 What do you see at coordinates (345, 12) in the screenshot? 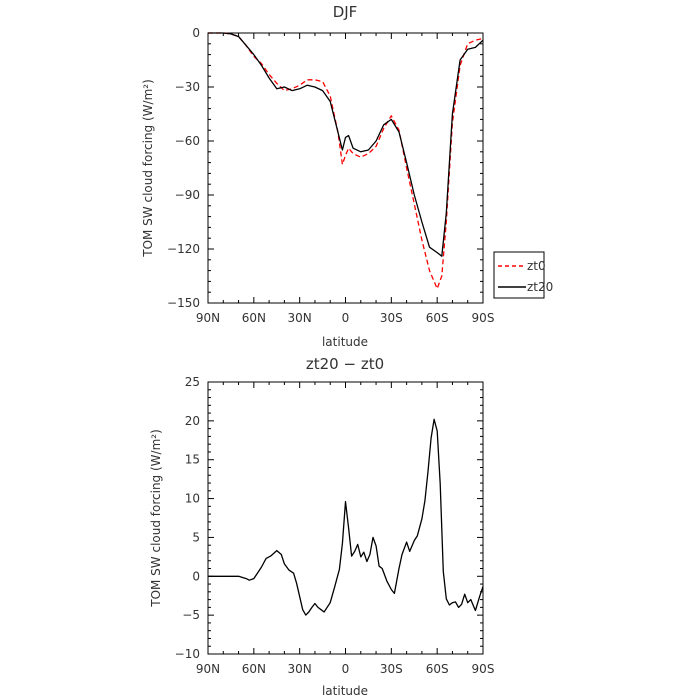
I see `panel-title: DJF` at bounding box center [345, 12].